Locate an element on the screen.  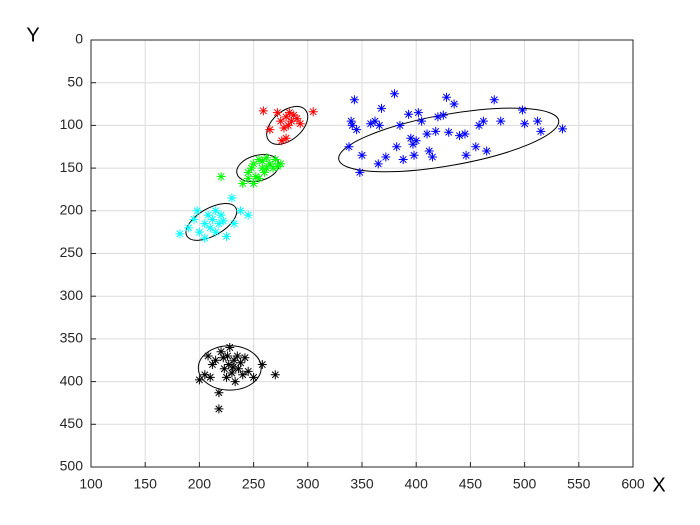
y-tick-label: 150 is located at coordinates (72, 167).